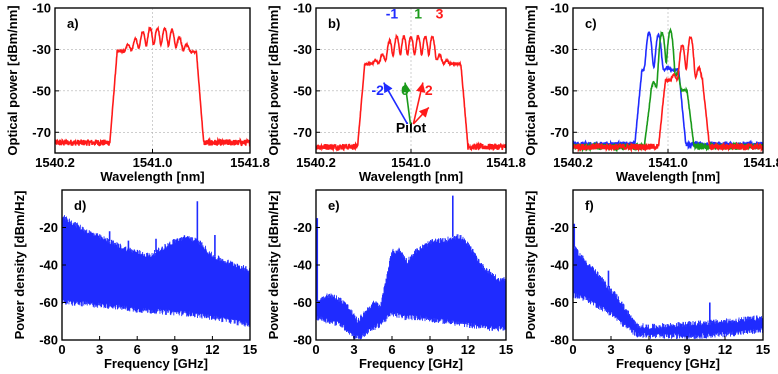 Image resolution: width=778 pixels, height=374 pixels. Describe the element at coordinates (591, 23) in the screenshot. I see `panel-label: c)` at that location.